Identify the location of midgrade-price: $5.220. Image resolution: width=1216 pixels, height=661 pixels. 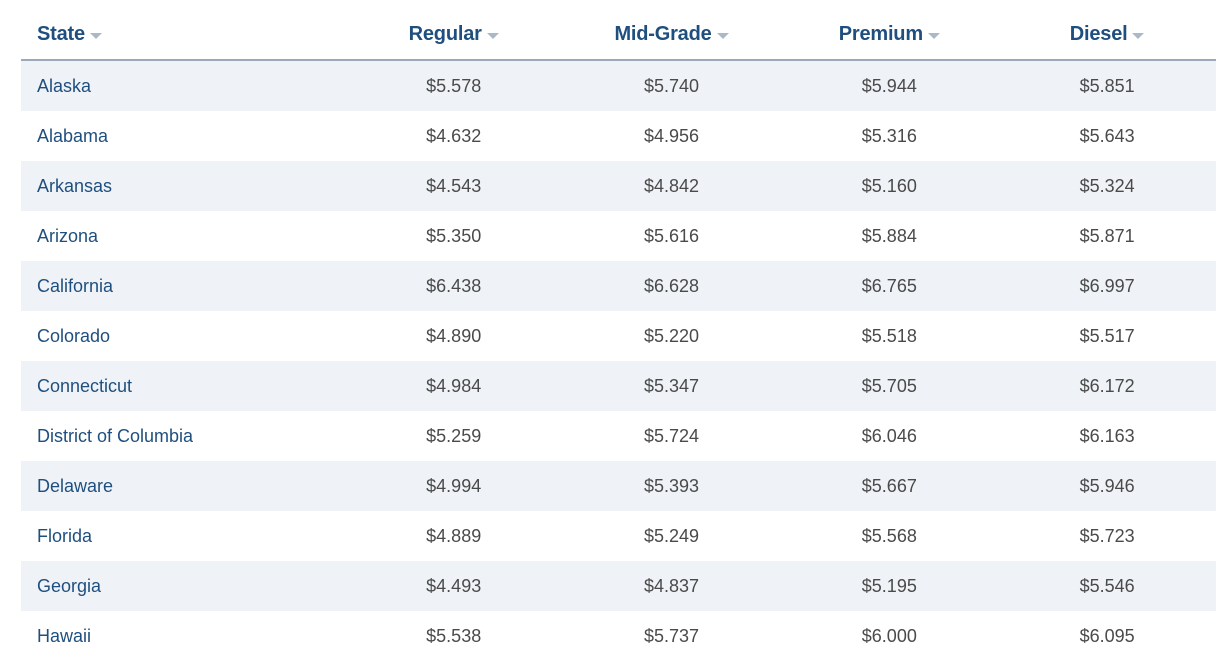
(671, 335).